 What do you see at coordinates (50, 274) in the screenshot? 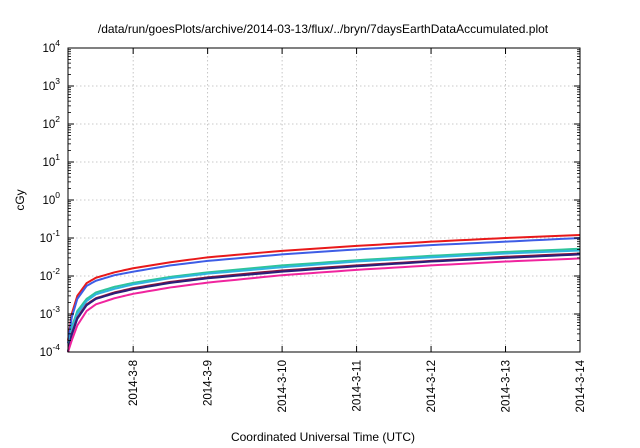
I see `y-tick-label: 10⁻²` at bounding box center [50, 274].